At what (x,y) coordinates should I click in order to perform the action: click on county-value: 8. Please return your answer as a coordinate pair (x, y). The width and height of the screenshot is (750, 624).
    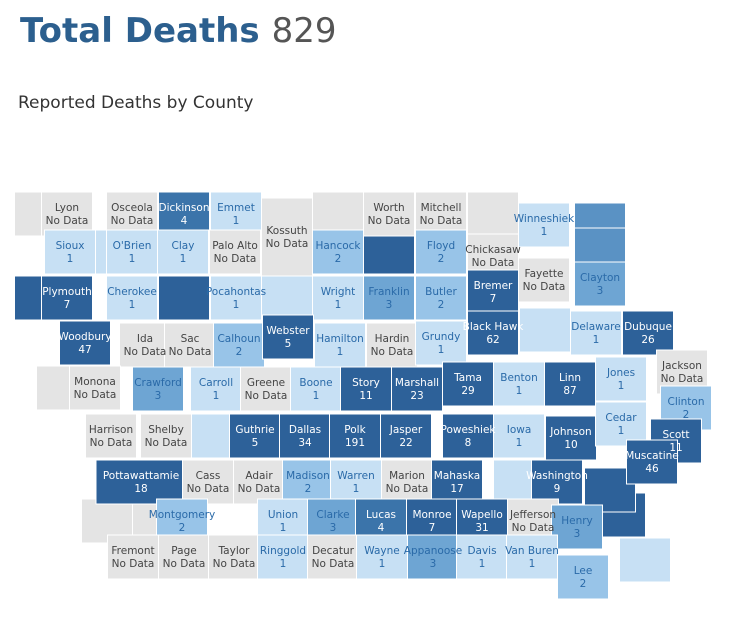
    Looking at the image, I should click on (468, 443).